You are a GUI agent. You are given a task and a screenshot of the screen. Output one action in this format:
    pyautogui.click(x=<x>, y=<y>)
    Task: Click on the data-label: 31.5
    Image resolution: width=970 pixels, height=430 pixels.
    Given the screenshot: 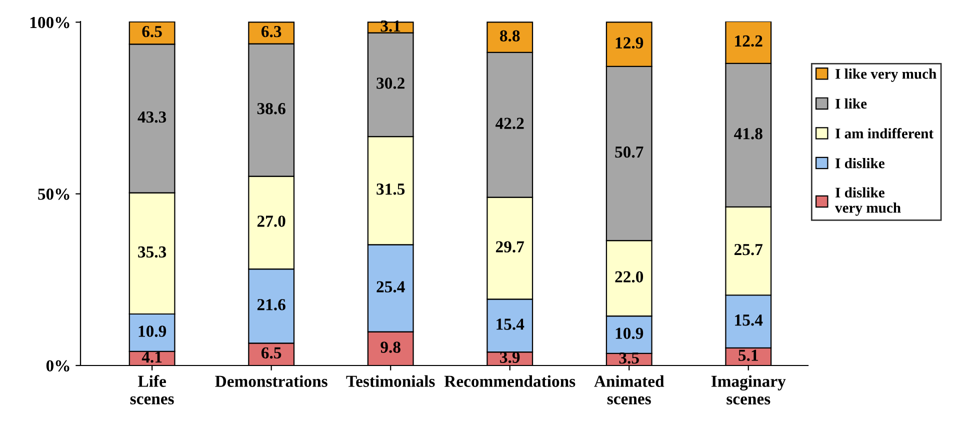 What is the action you would take?
    pyautogui.click(x=390, y=189)
    